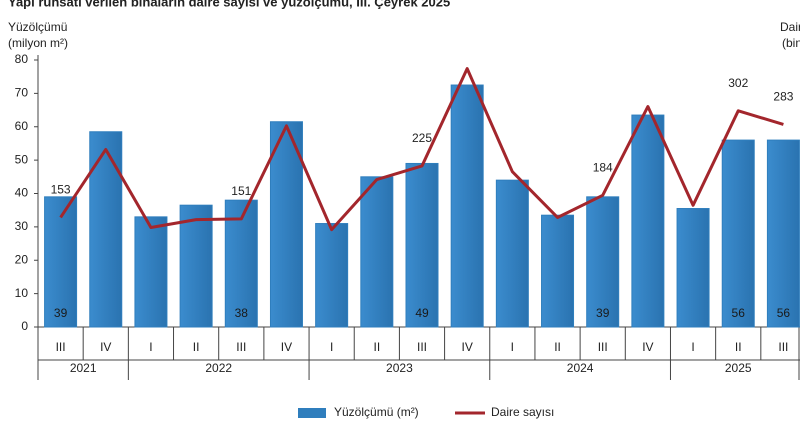  I want to click on y-tick-label: 20, so click(22, 259).